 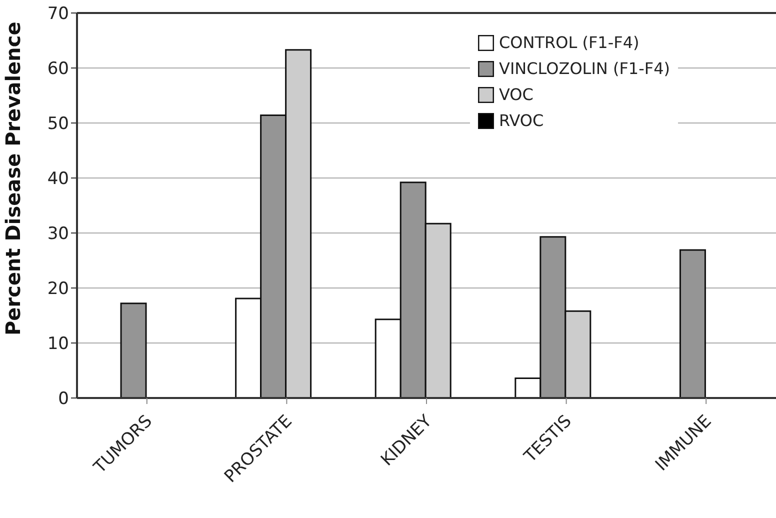 I want to click on y-tick-label: 70, so click(x=58, y=14).